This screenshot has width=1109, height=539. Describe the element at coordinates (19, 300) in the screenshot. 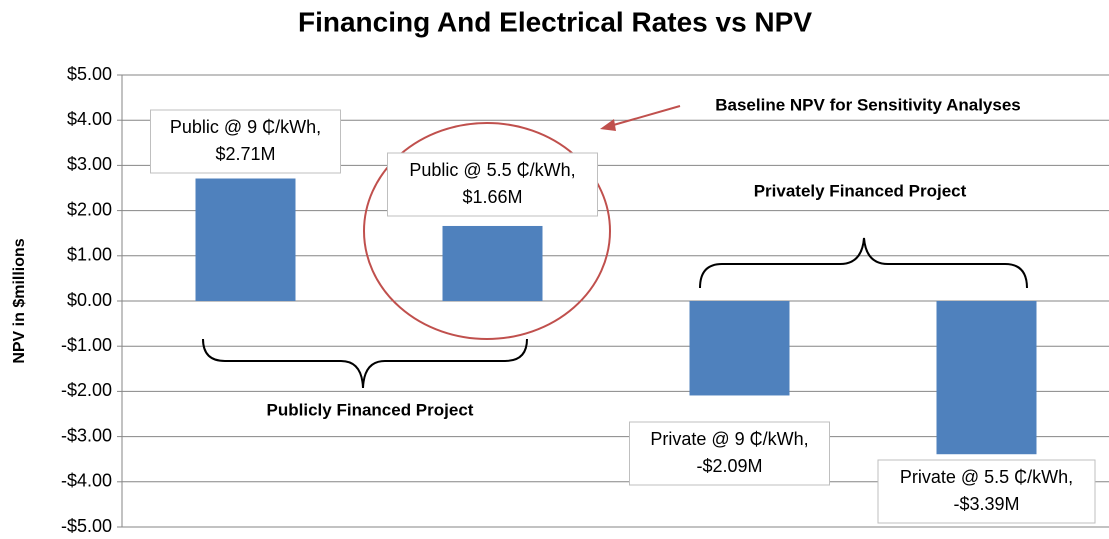

I see `y-axis-label: NPV in $millions` at that location.